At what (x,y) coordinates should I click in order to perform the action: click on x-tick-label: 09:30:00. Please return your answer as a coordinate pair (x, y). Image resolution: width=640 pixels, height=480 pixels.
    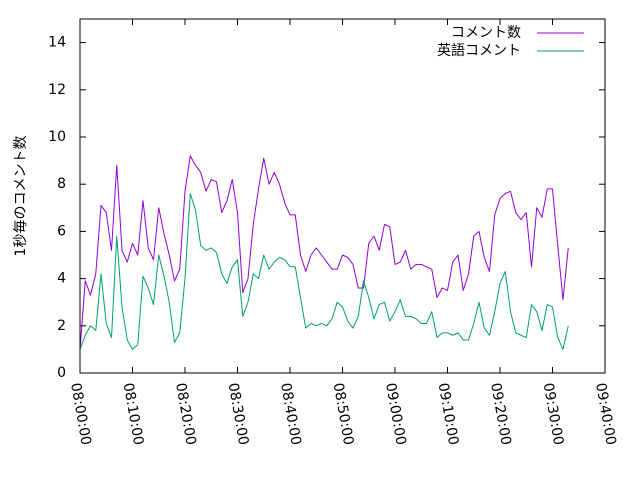
    Looking at the image, I should click on (553, 414).